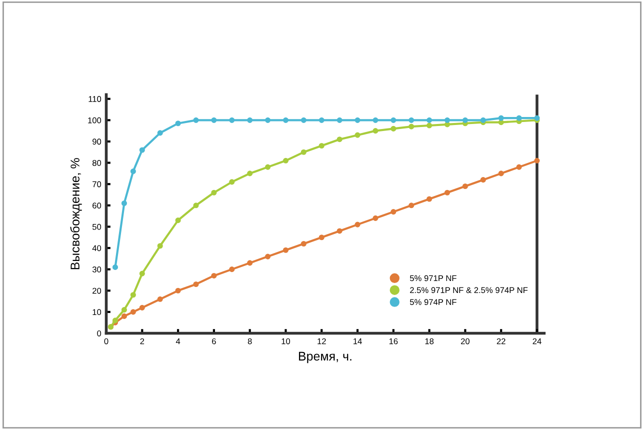 This screenshot has width=644, height=430. Describe the element at coordinates (469, 290) in the screenshot. I see `legend-label: 2.5% 971P NF & 2.5% 974P NF` at that location.